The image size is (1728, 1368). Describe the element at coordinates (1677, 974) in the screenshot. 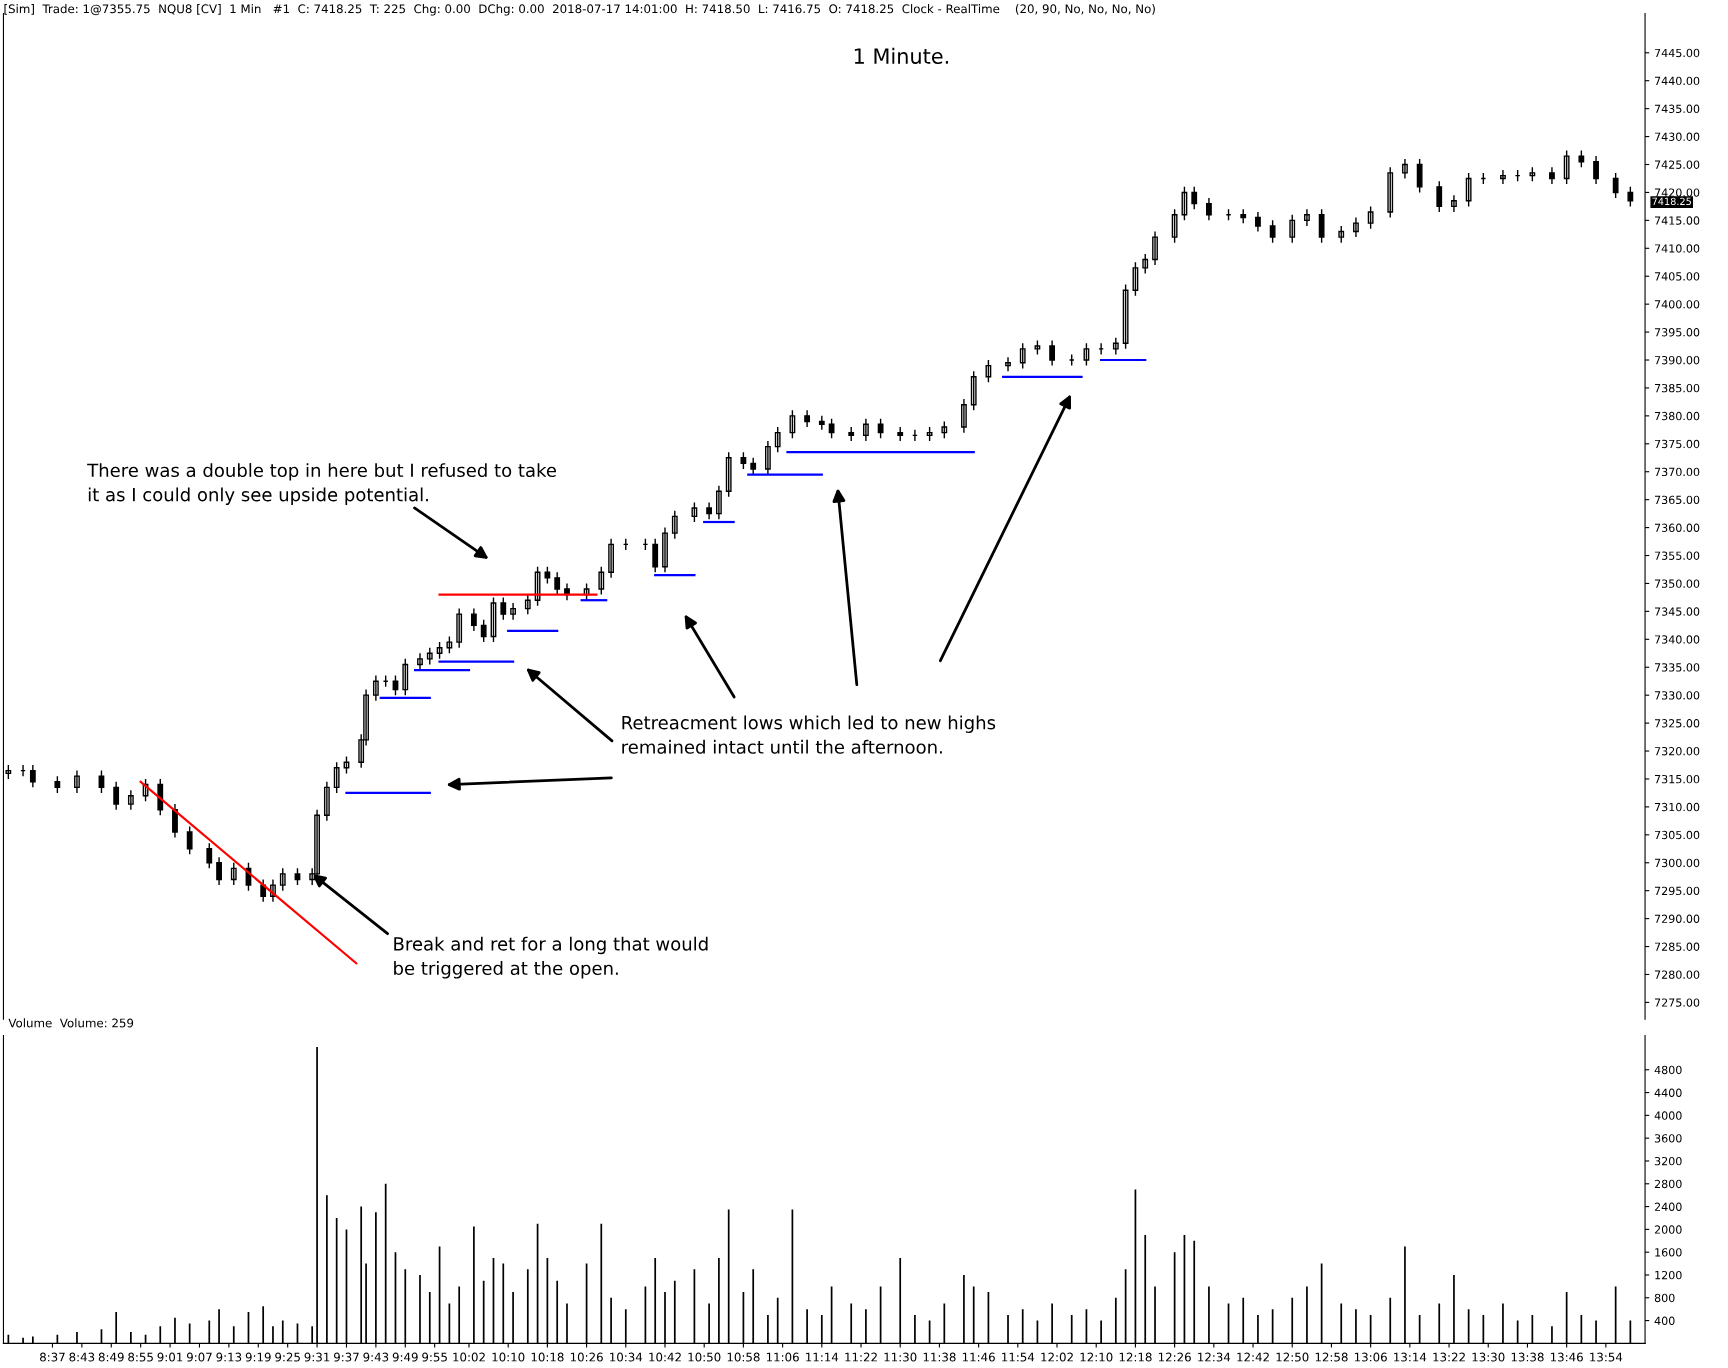

I see `y-tick-label: 7280.00` at that location.